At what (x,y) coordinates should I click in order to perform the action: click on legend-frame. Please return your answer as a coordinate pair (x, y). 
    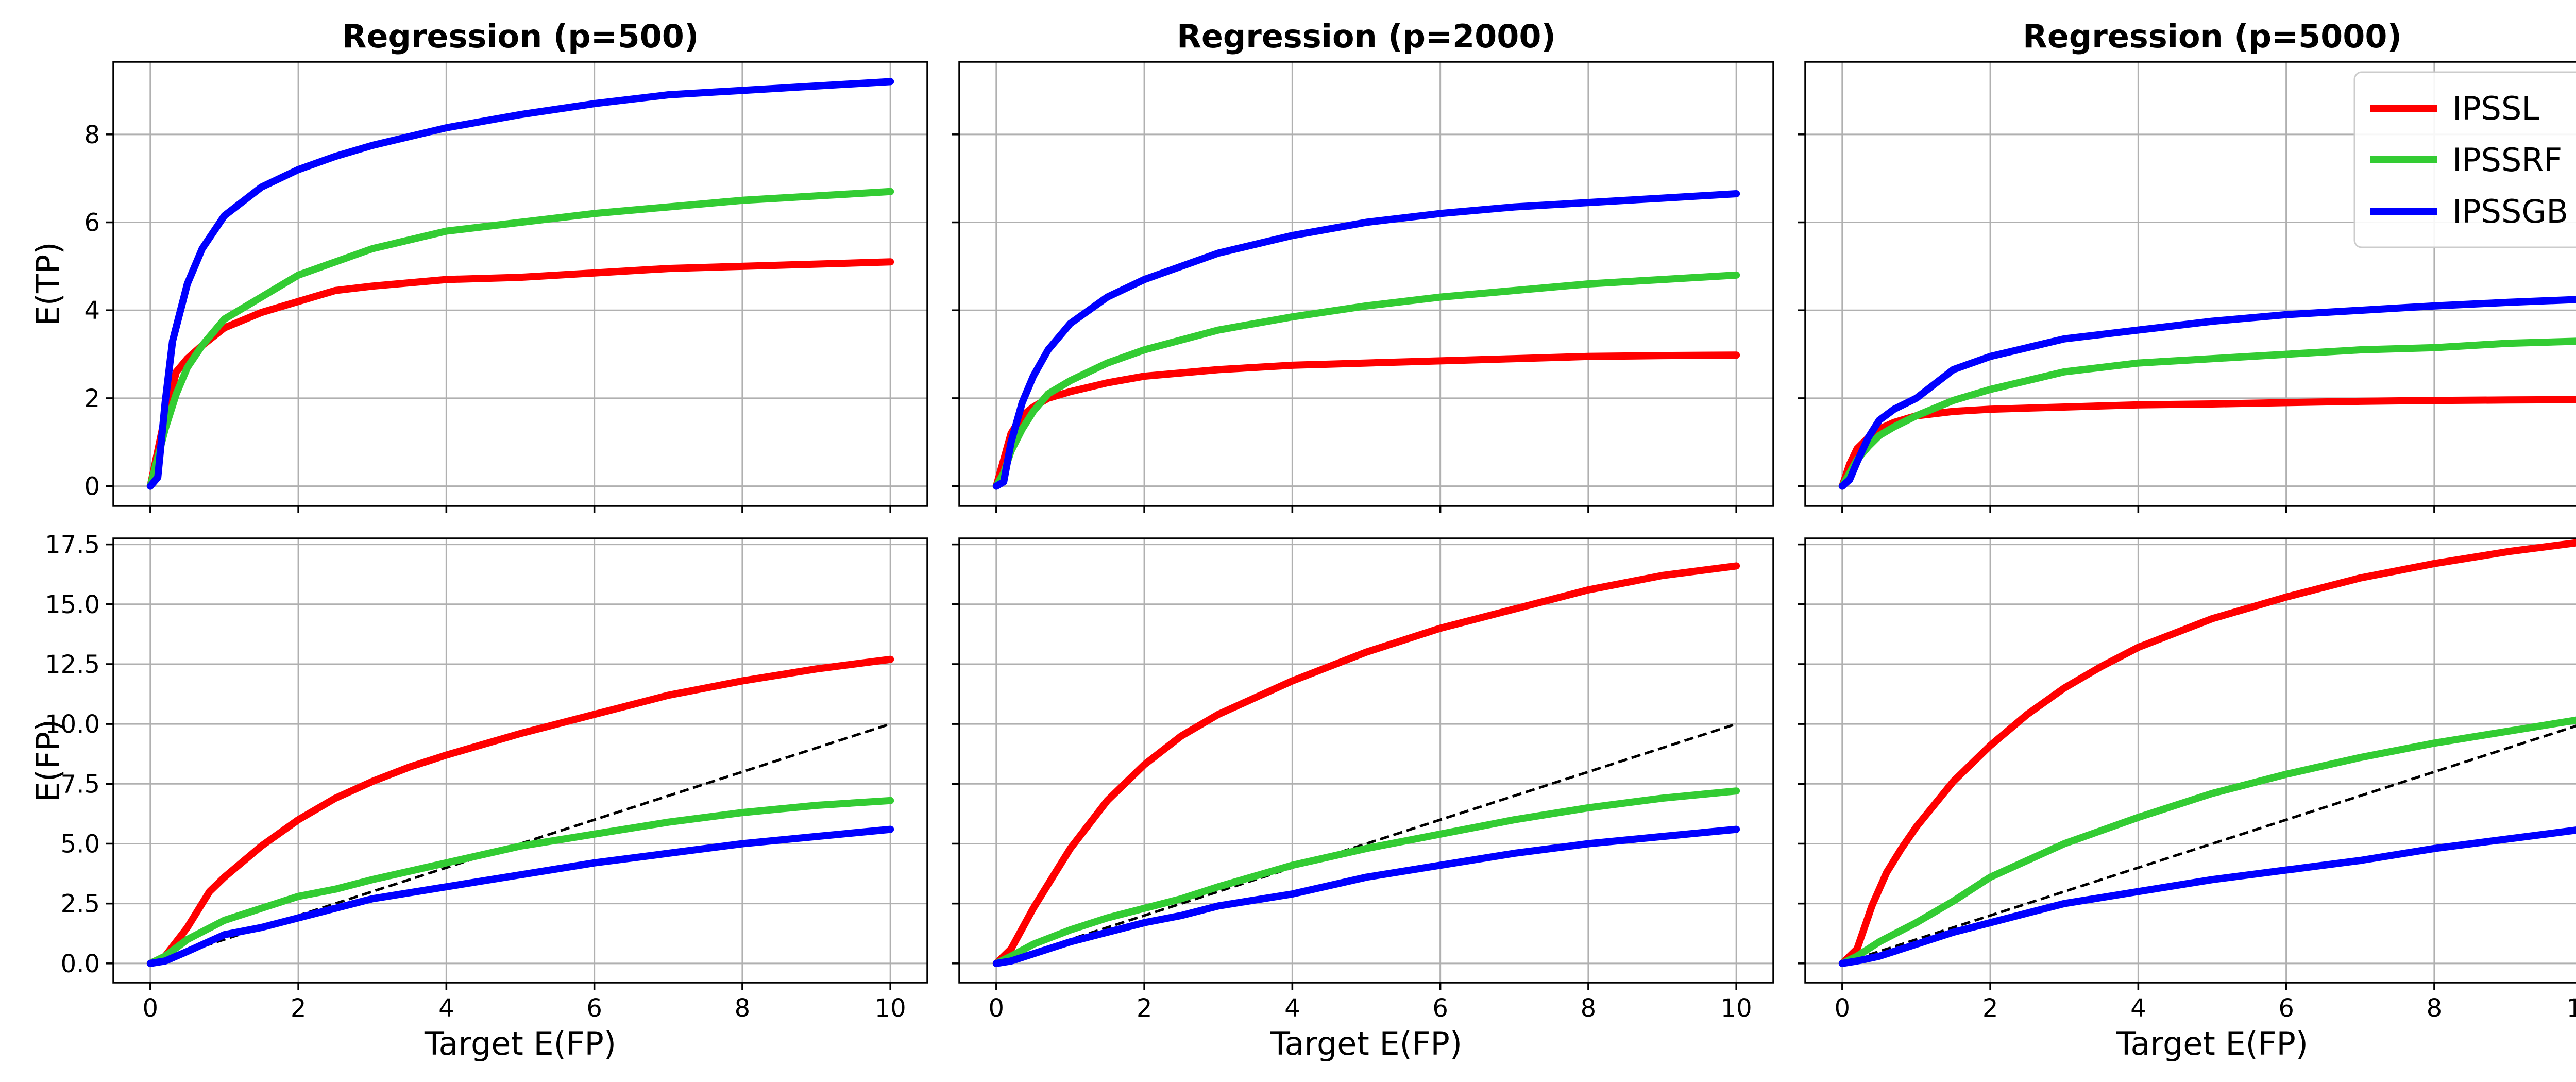
    Looking at the image, I should click on (2464, 159).